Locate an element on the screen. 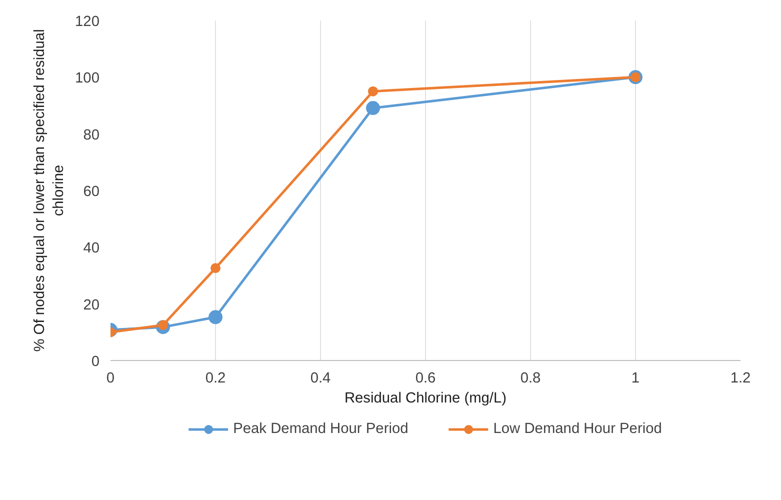 This screenshot has width=781, height=500. y-tick-label: 120 is located at coordinates (87, 22).